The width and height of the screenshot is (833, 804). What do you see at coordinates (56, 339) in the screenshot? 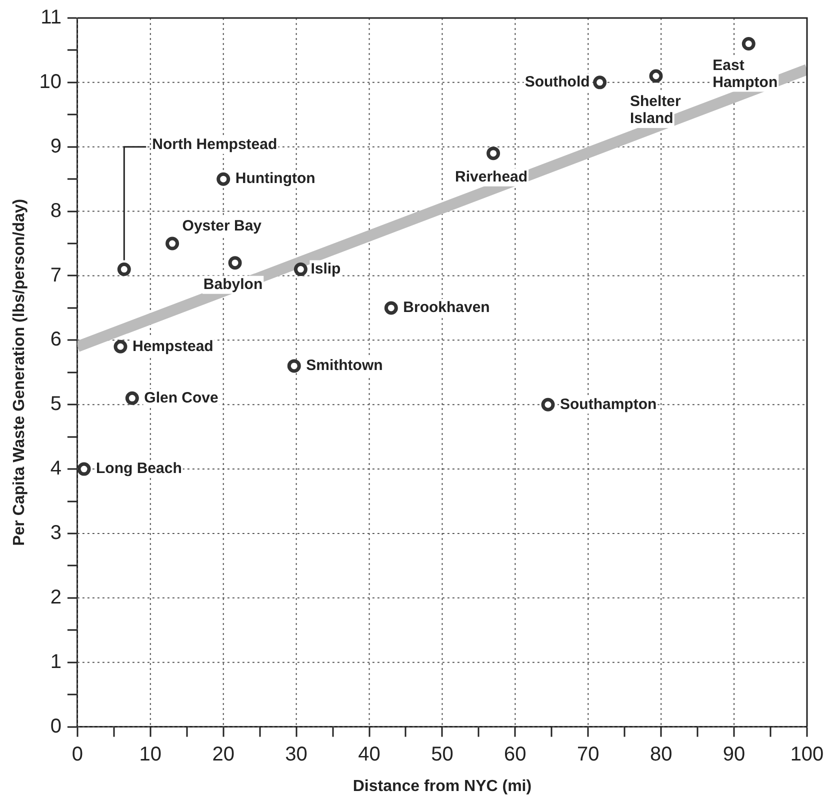
I see `y-tick-label: 6` at bounding box center [56, 339].